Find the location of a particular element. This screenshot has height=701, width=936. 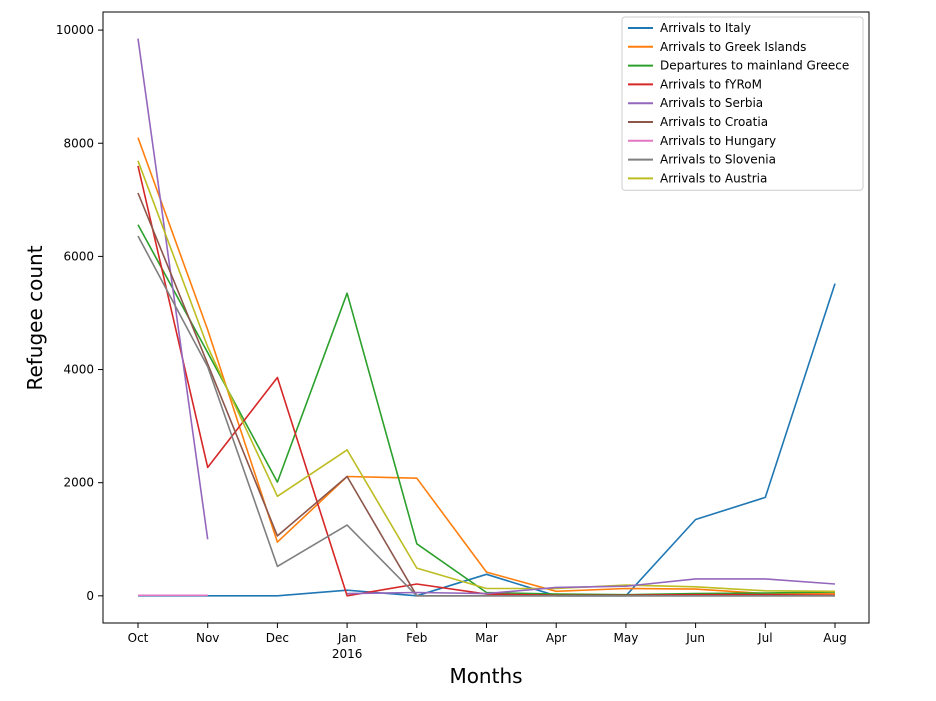

legend-label-arrivals-to-slovenia: Arrivals to Slovenia is located at coordinates (718, 160).